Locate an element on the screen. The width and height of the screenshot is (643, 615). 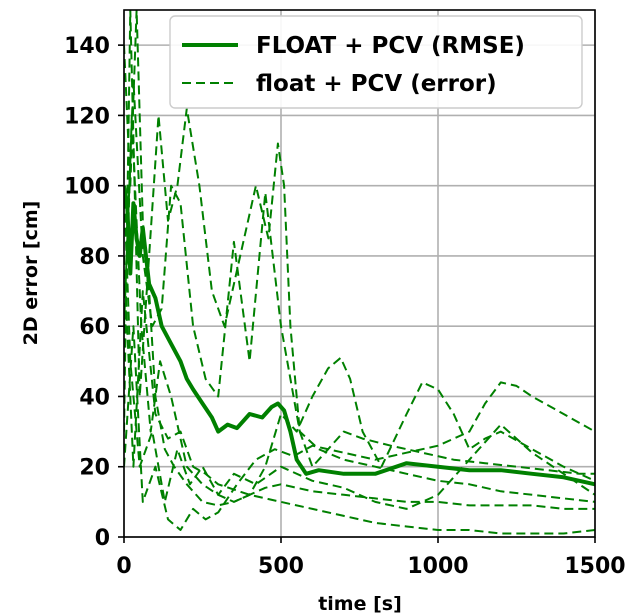
x-tick-label-0: 0 is located at coordinates (123, 566).